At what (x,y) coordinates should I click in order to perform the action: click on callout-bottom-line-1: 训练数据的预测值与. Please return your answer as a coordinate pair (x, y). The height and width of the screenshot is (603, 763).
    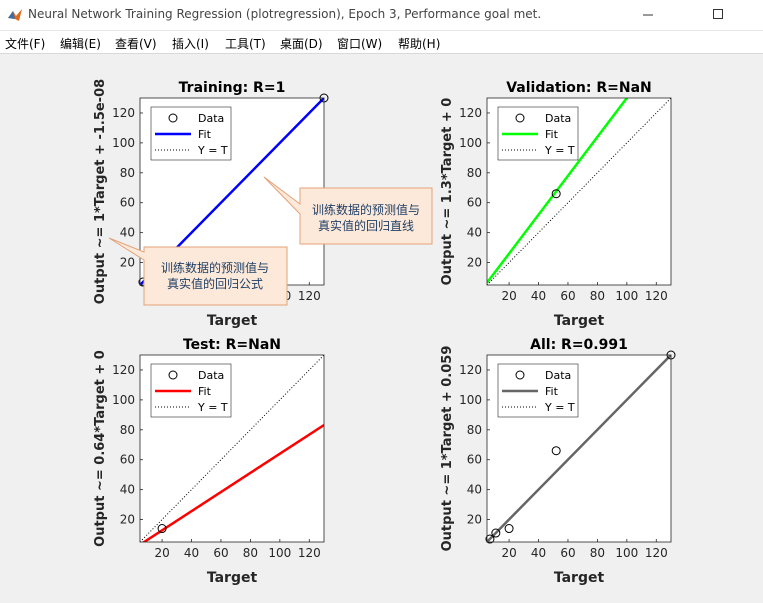
    Looking at the image, I should click on (215, 267).